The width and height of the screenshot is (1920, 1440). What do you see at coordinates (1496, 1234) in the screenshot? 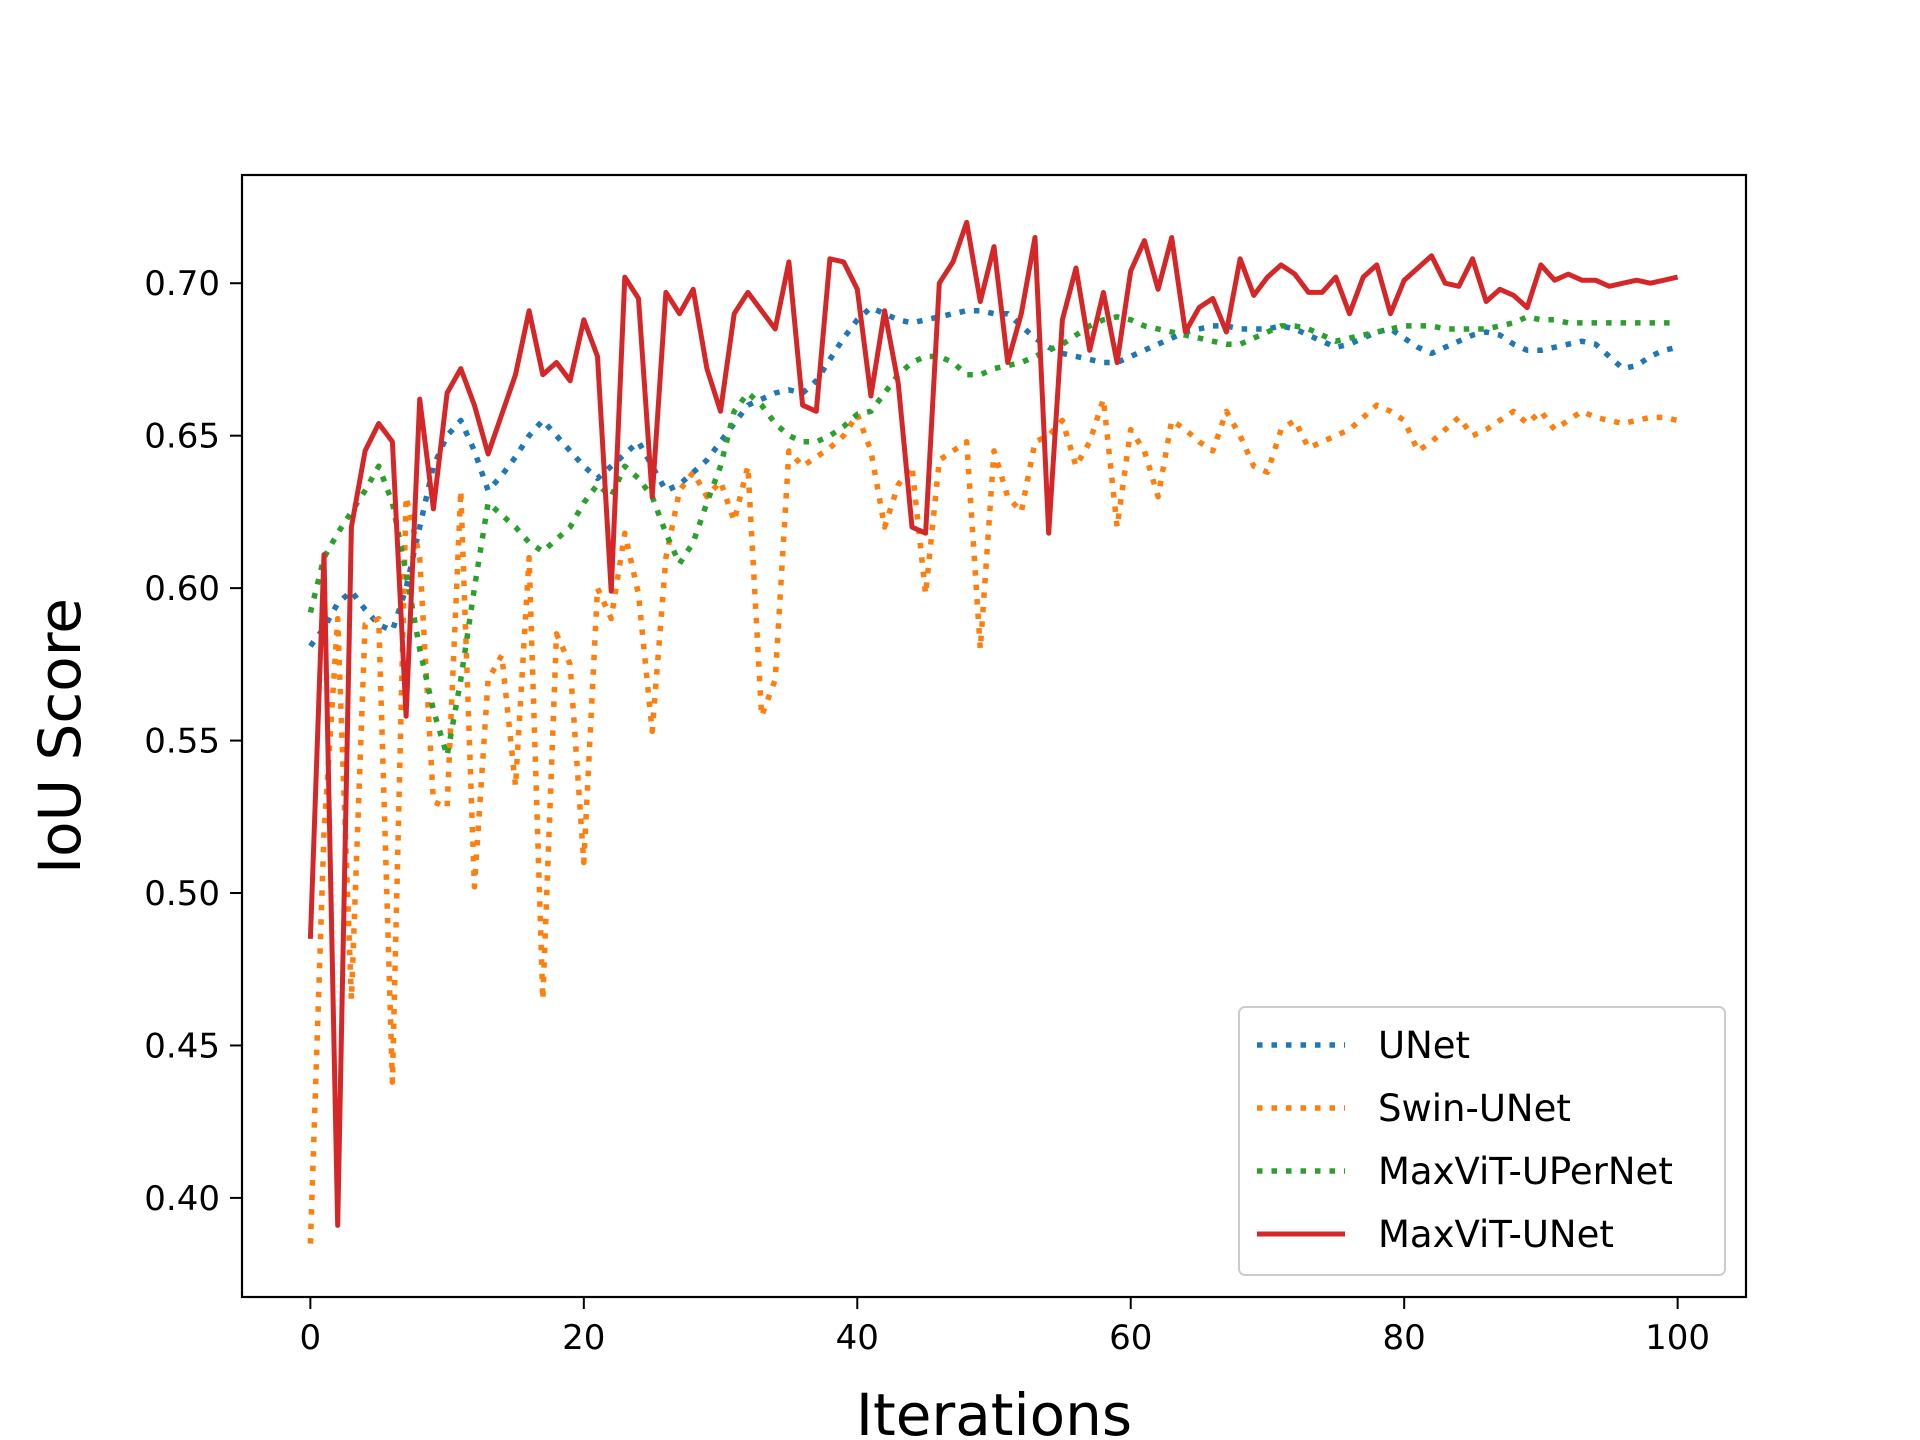
I see `legend-label: MaxViT-UNet` at bounding box center [1496, 1234].